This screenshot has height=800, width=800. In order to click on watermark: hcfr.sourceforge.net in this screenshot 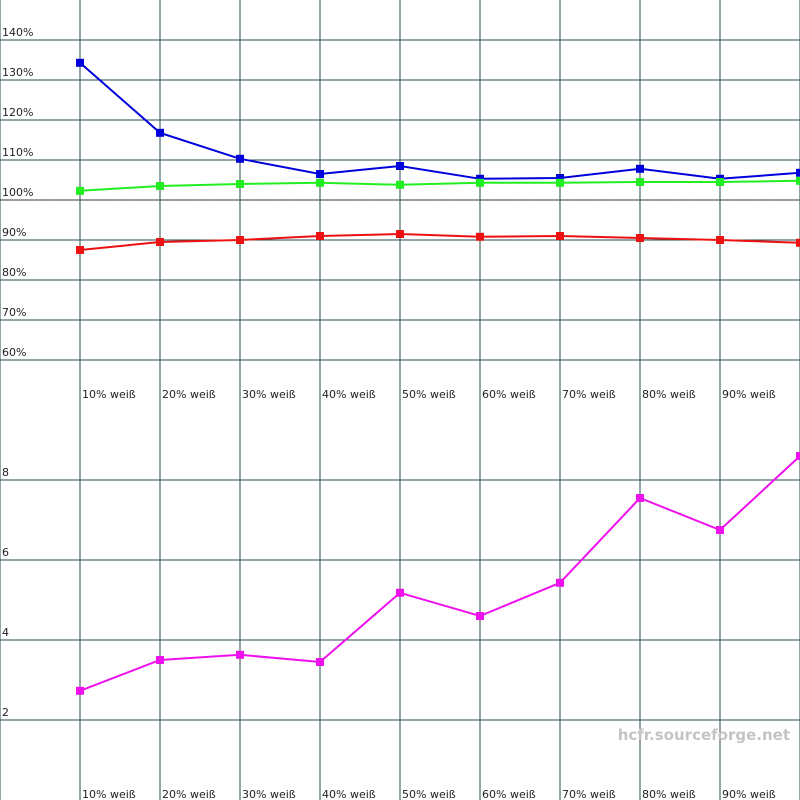, I will do `click(704, 735)`.